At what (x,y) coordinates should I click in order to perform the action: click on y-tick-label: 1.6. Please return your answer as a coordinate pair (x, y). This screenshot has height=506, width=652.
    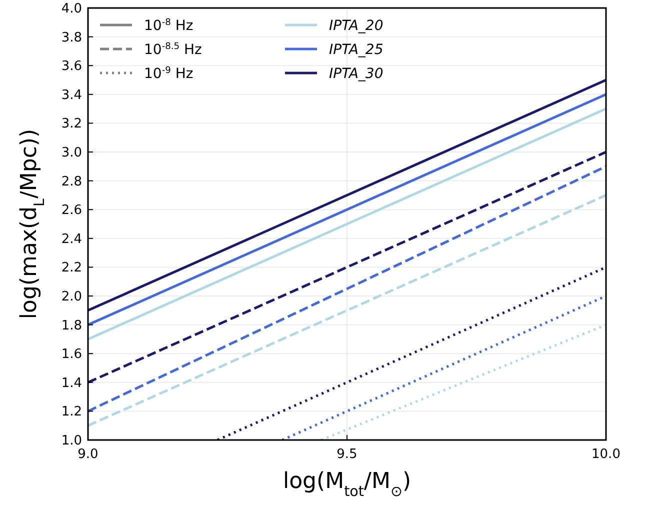
    Looking at the image, I should click on (71, 354).